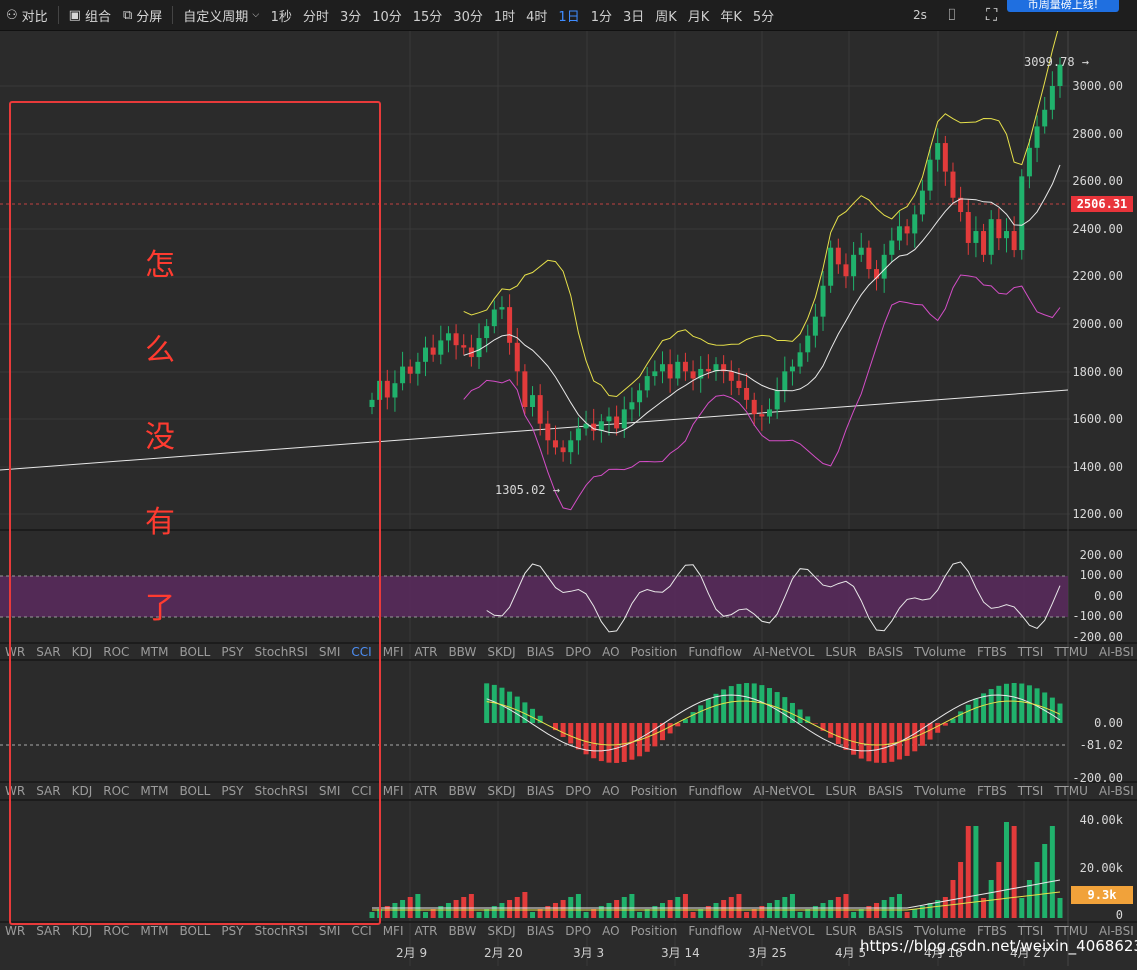 This screenshot has width=1137, height=970. Describe the element at coordinates (920, 15) in the screenshot. I see `refresh-interval: 2s` at that location.